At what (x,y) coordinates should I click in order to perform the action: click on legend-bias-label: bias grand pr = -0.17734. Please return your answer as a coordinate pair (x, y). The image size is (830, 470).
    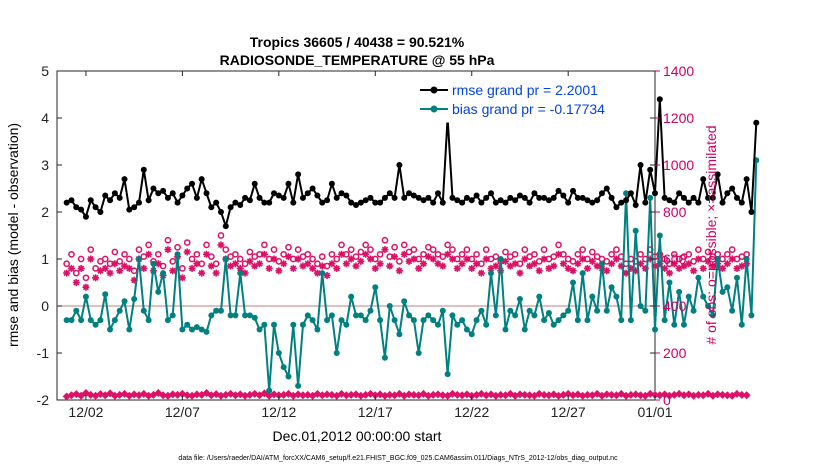
    Looking at the image, I should click on (528, 109).